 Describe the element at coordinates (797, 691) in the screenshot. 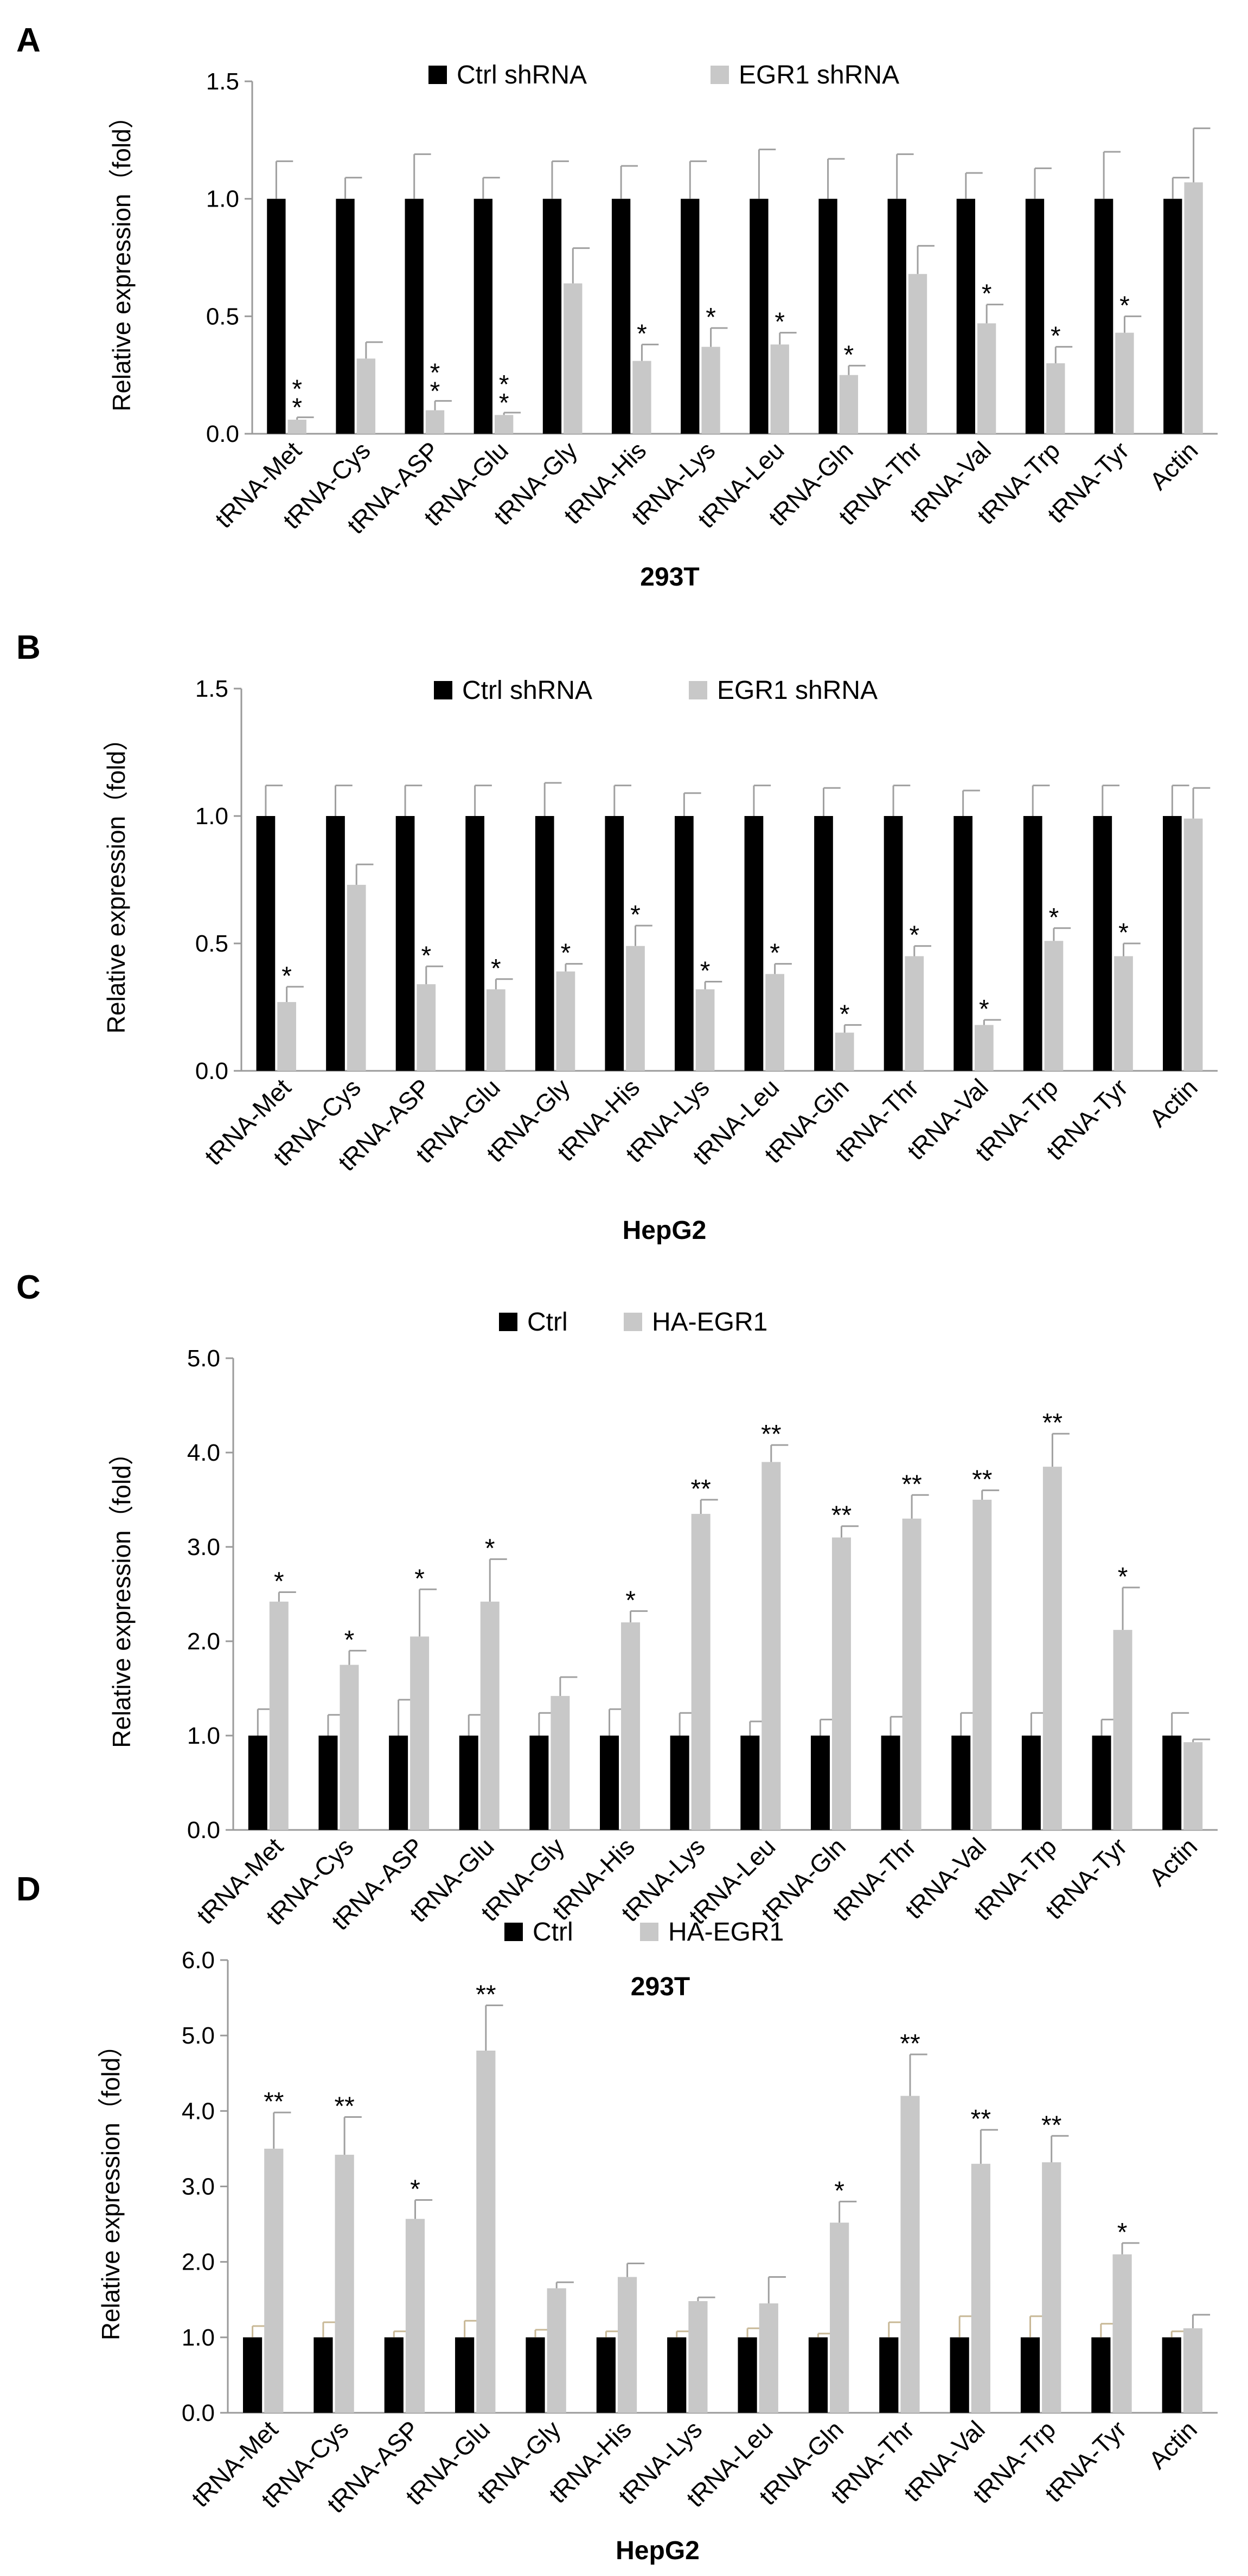

I see `legend-label-treat: EGR1 shRNA` at that location.